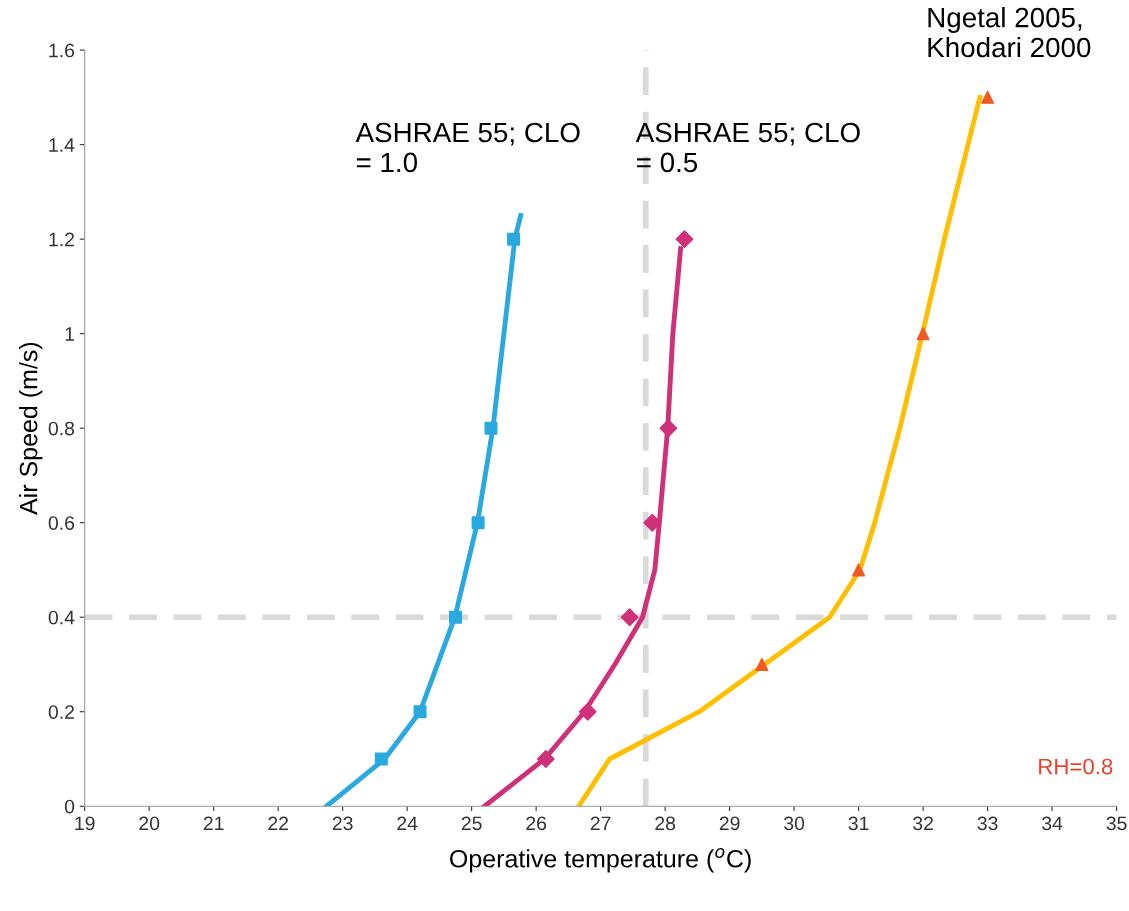 Image resolution: width=1129 pixels, height=911 pixels. What do you see at coordinates (61, 523) in the screenshot?
I see `y-tick-label: 0.6` at bounding box center [61, 523].